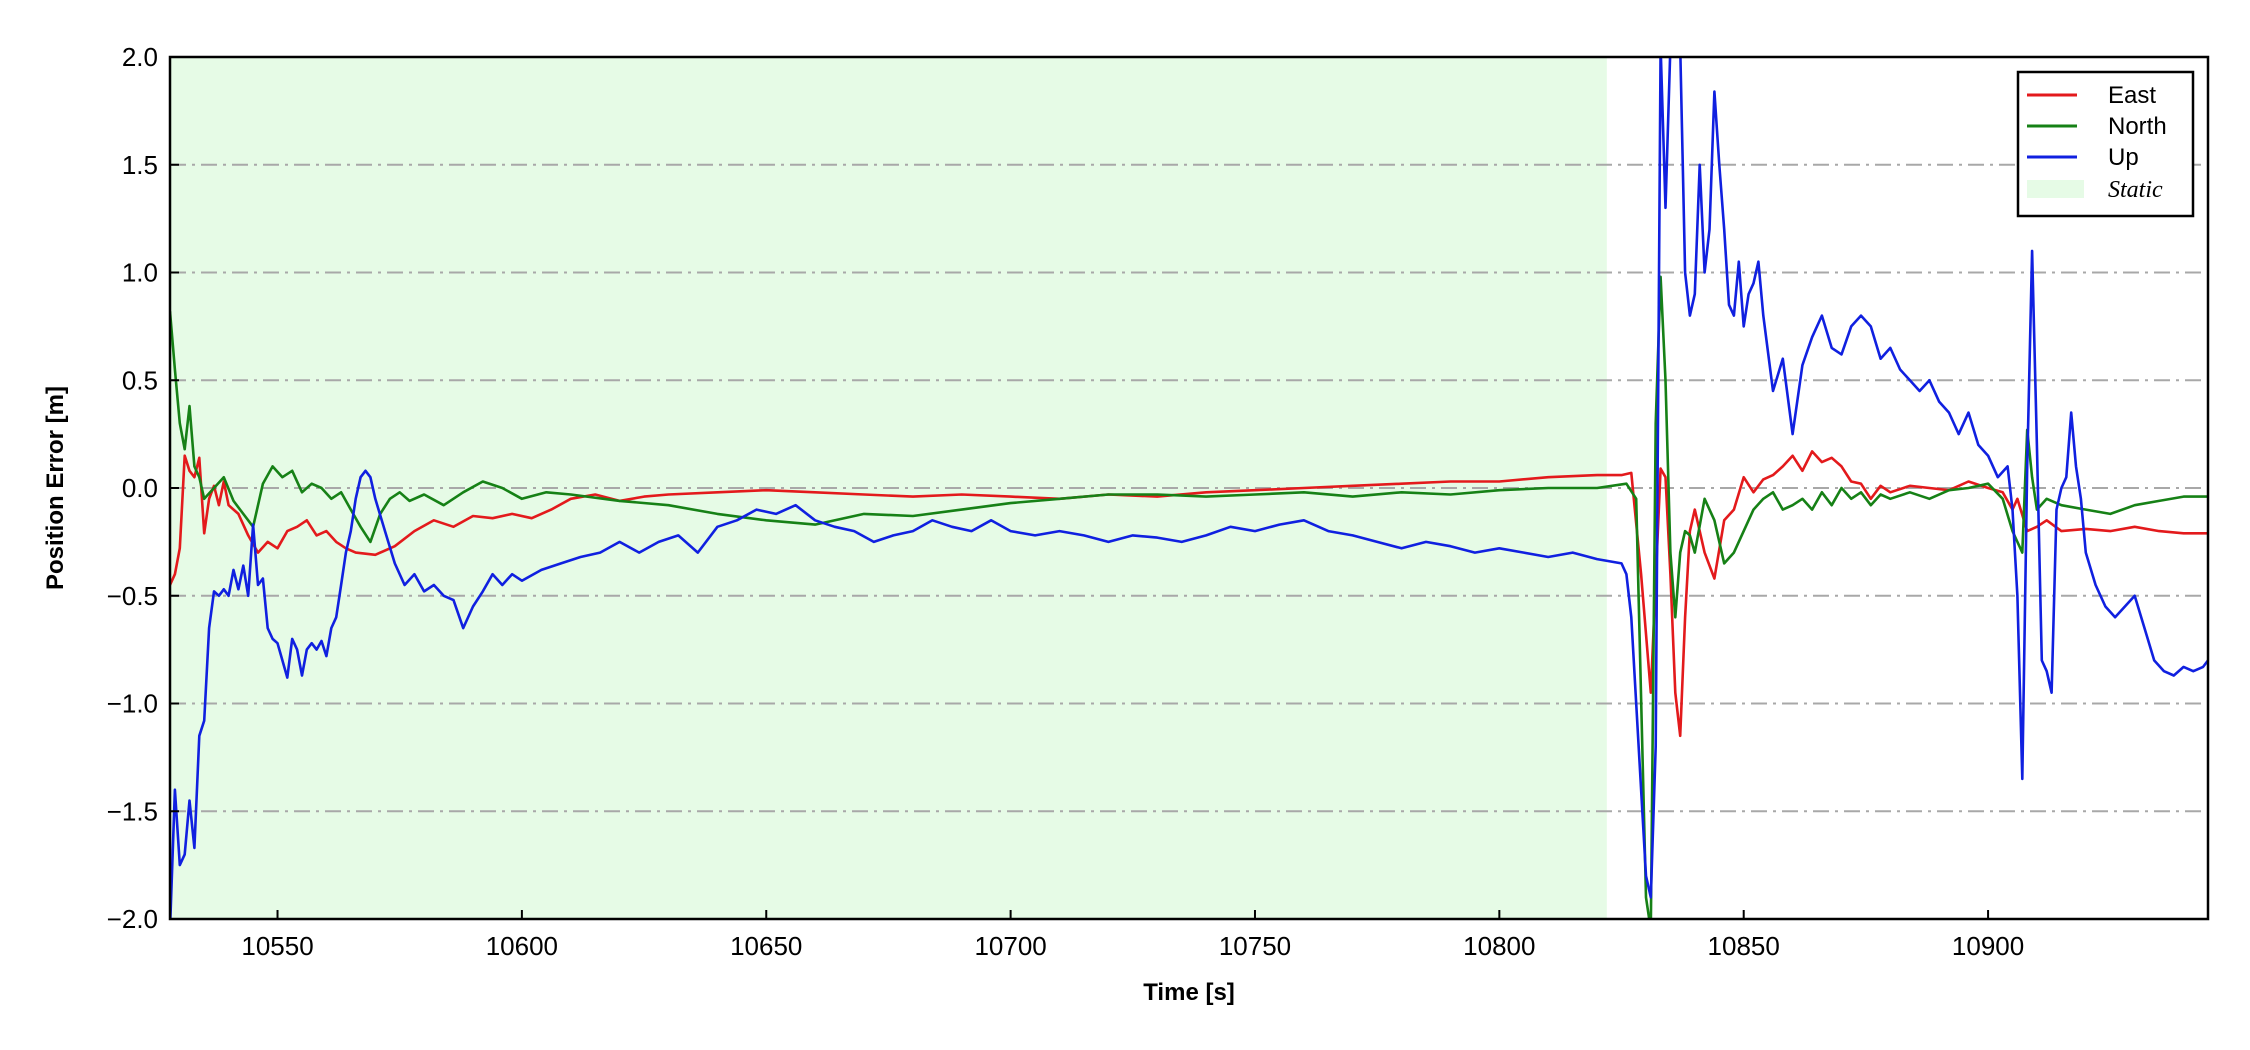 This screenshot has width=2250, height=1050. I want to click on legend-north-label: North, so click(2137, 126).